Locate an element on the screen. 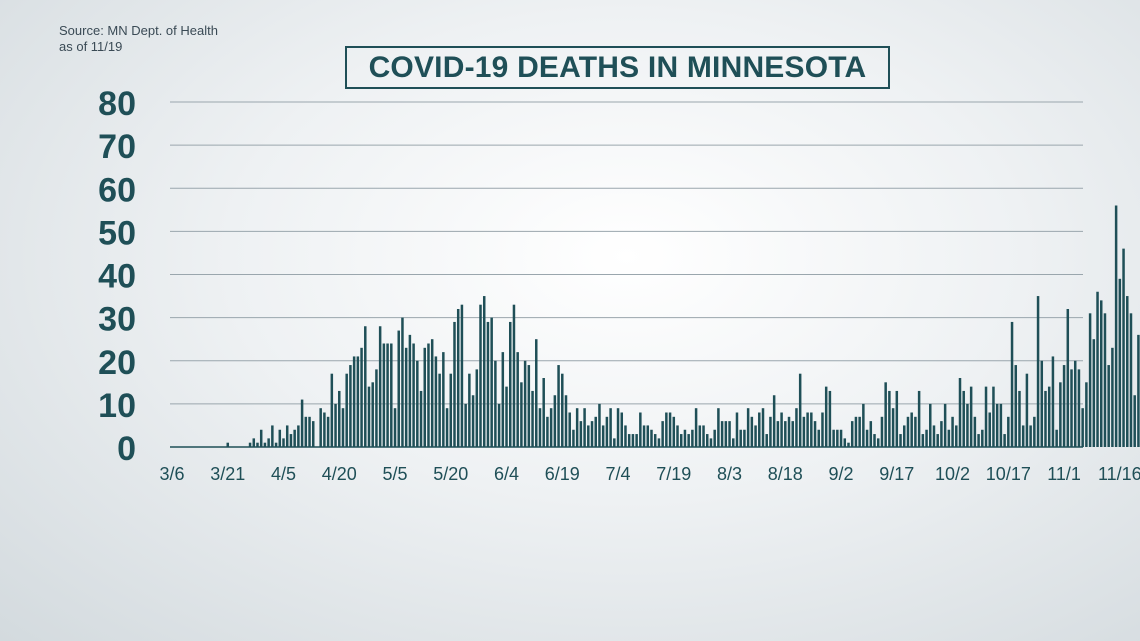 The width and height of the screenshot is (1140, 641). x-tick-label: 5/5 is located at coordinates (395, 474).